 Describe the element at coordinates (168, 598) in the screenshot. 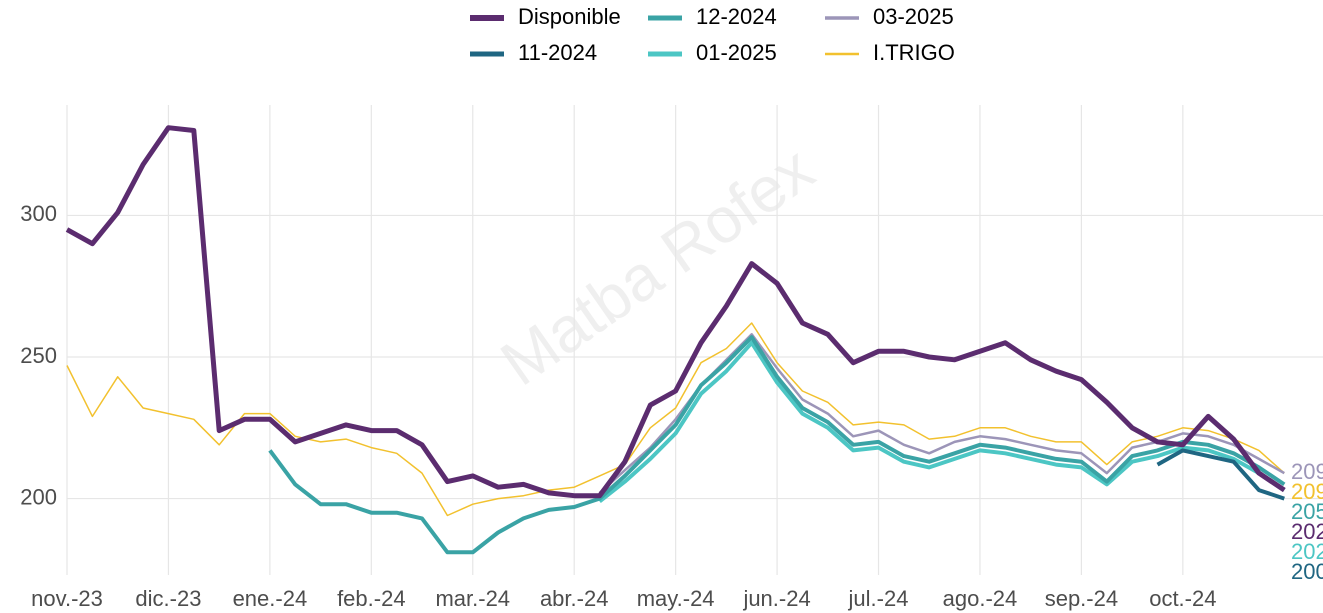

I see `x-tick-label: dic.-23` at that location.